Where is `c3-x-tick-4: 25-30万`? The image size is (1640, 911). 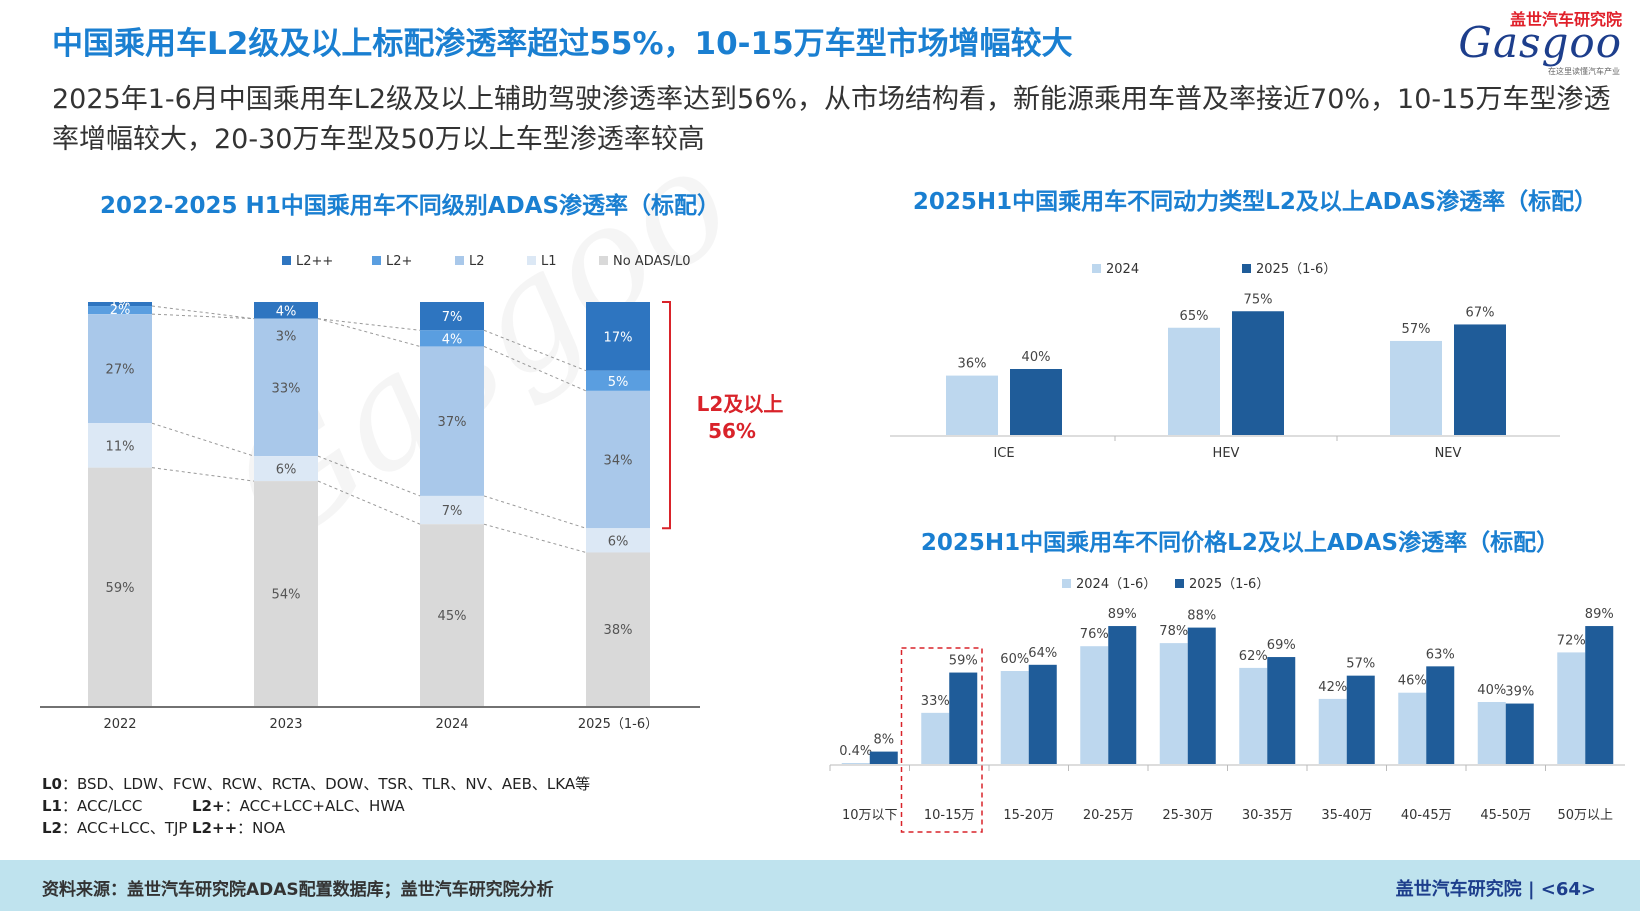 c3-x-tick-4: 25-30万 is located at coordinates (1187, 815).